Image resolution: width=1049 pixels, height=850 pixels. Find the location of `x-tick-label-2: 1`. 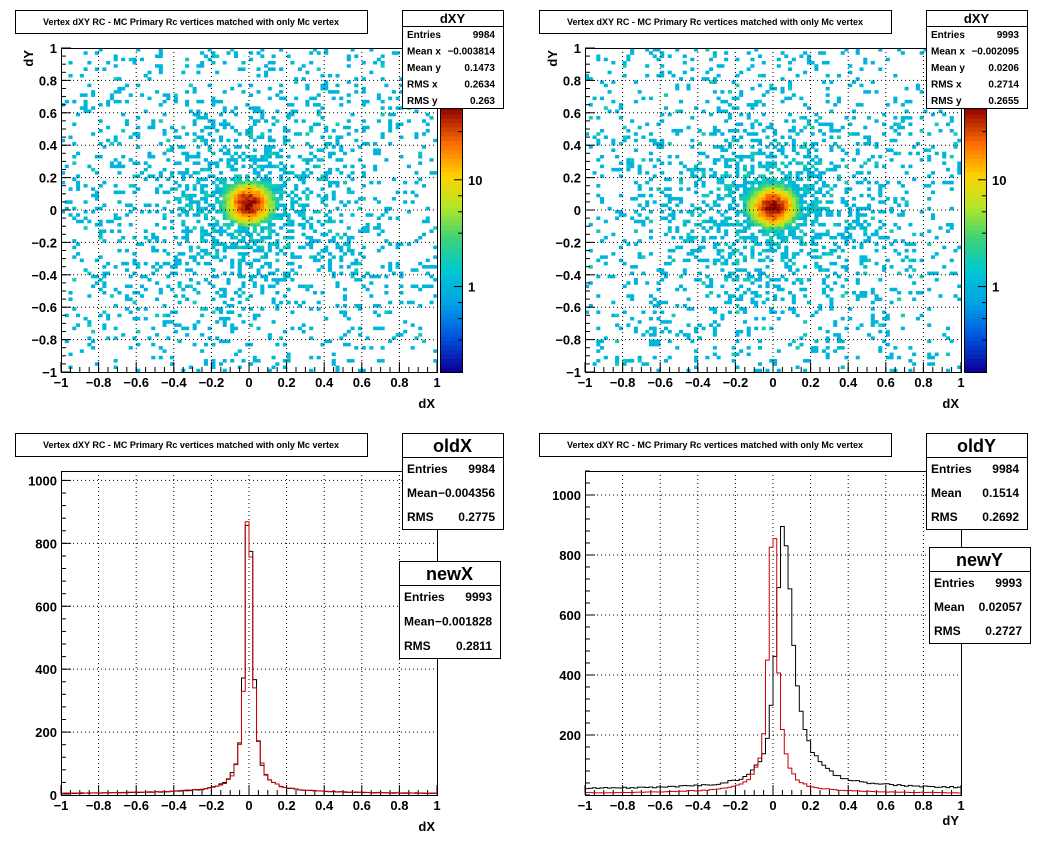

x-tick-label-2: 1 is located at coordinates (436, 805).